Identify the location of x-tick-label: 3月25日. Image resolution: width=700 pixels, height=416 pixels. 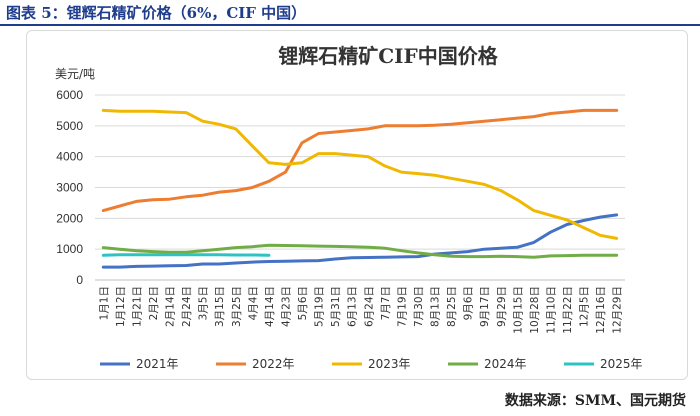
(237, 306).